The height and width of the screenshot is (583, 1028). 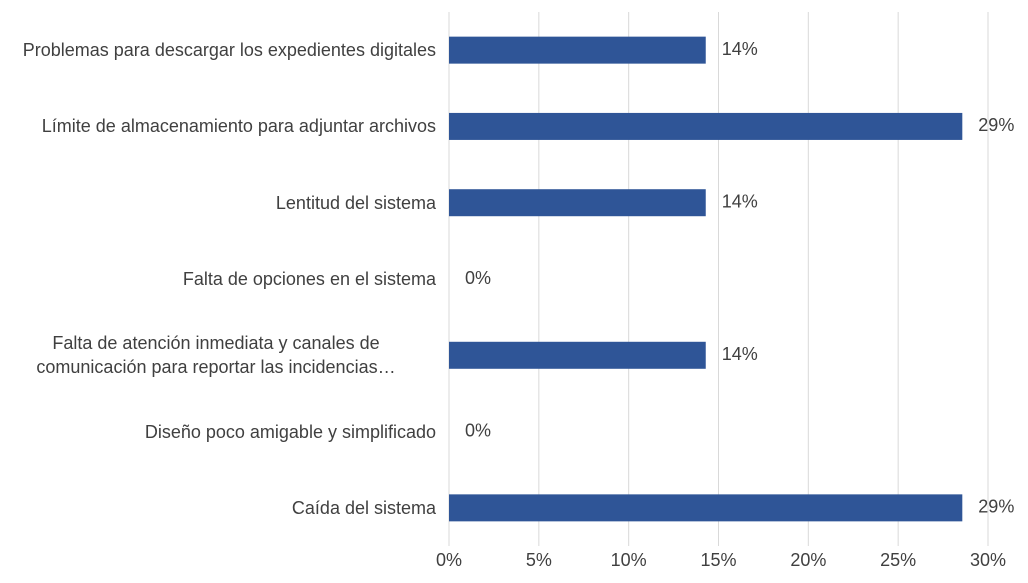 I want to click on x-tick-label: 20%, so click(x=808, y=560).